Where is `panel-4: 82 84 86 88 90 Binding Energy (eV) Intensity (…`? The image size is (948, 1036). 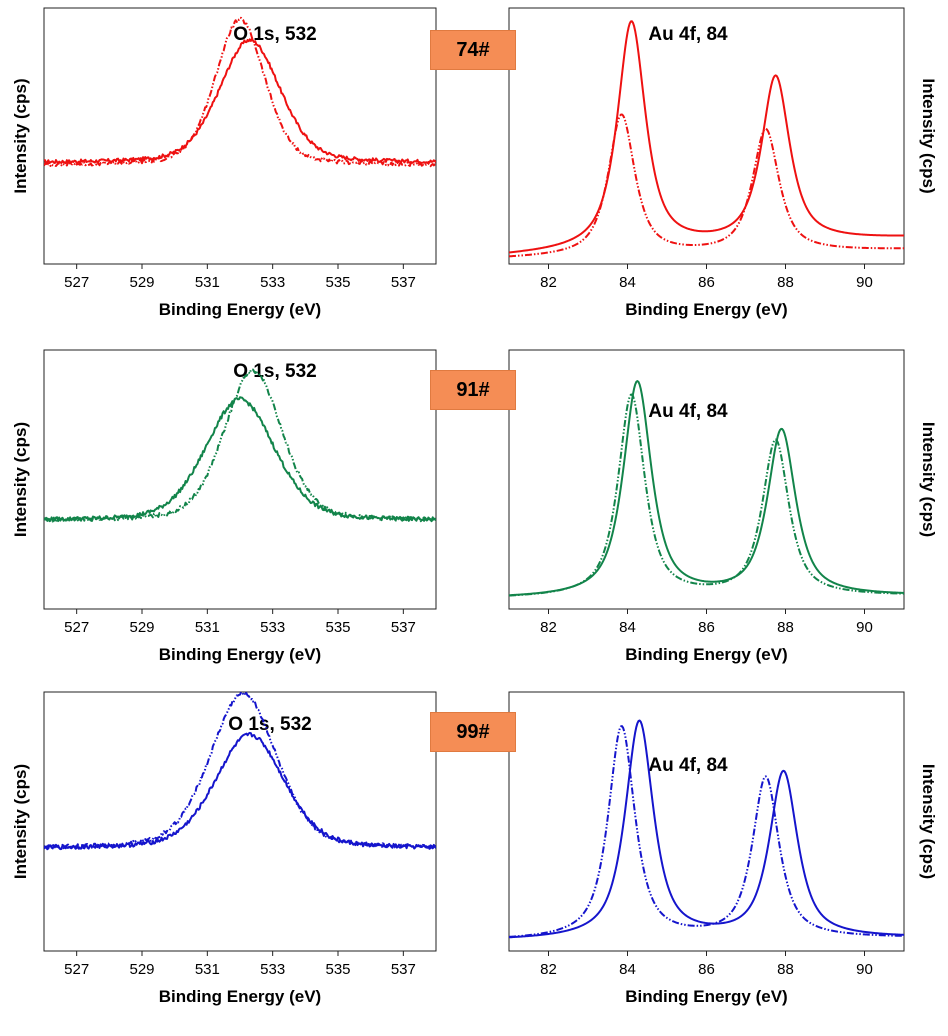
panel-4: 82 84 86 88 90 Binding Energy (eV) Intensity (… is located at coordinates (723, 506).